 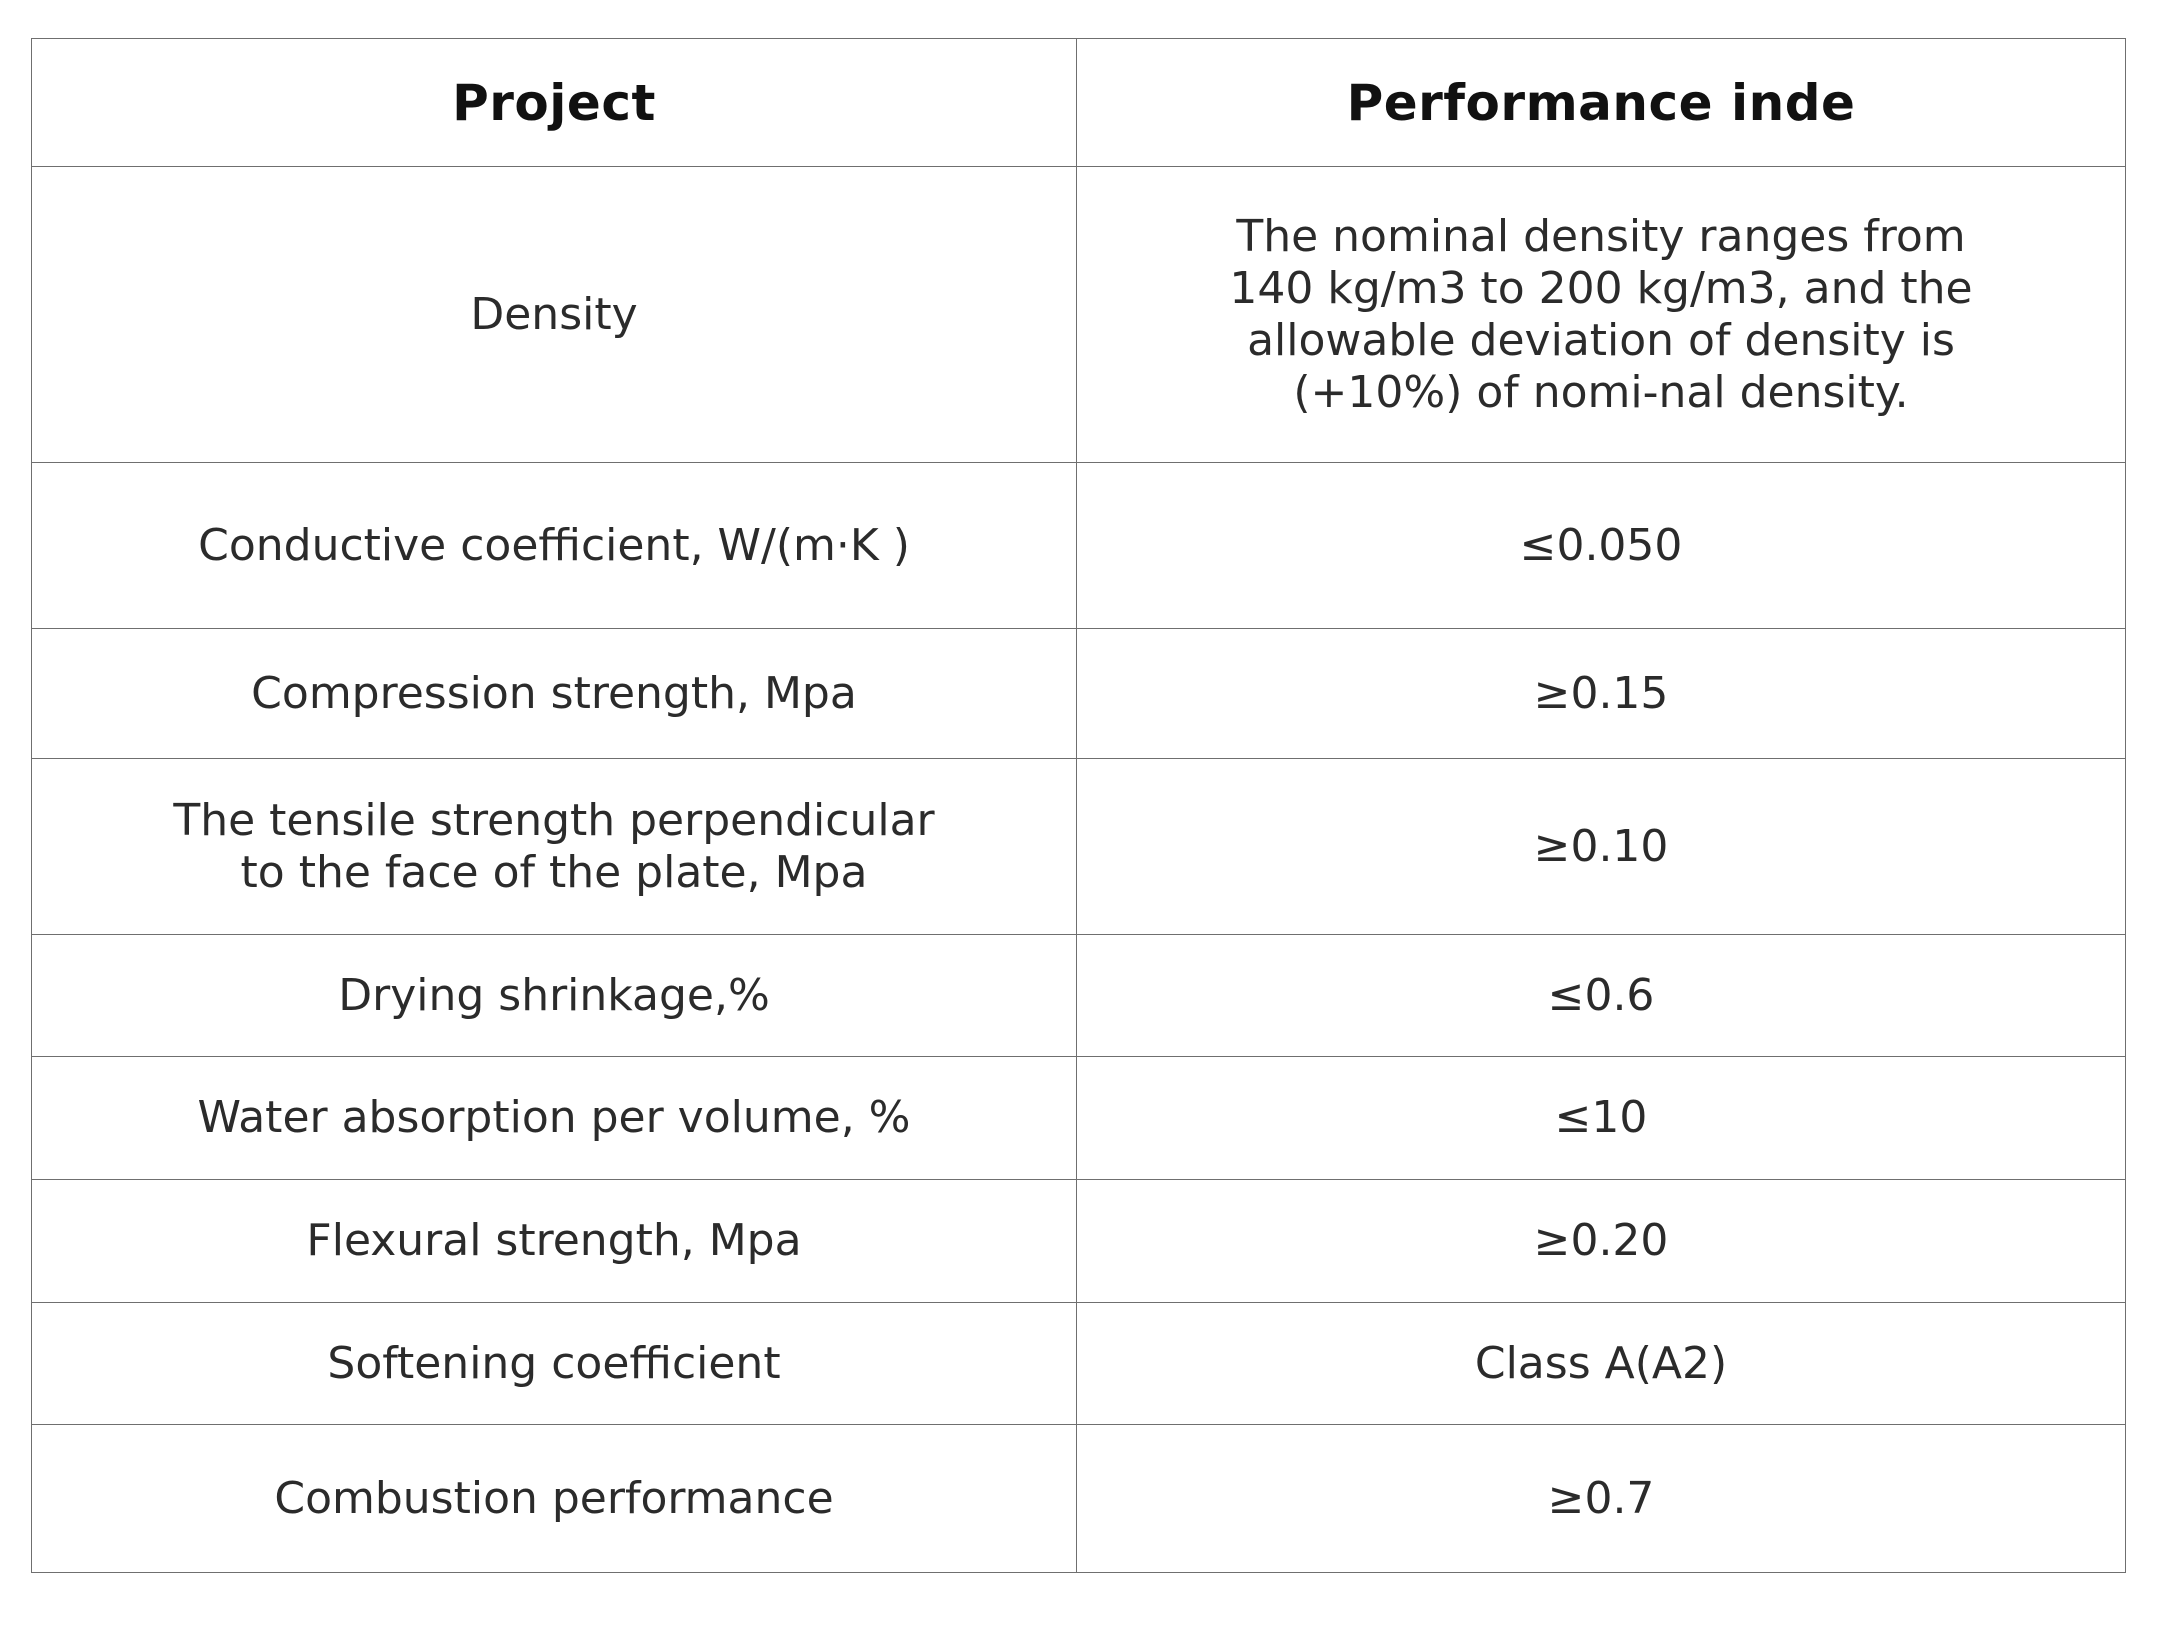 I want to click on table-row: Compression strength, Mpa ≥0.15, so click(x=1078, y=693).